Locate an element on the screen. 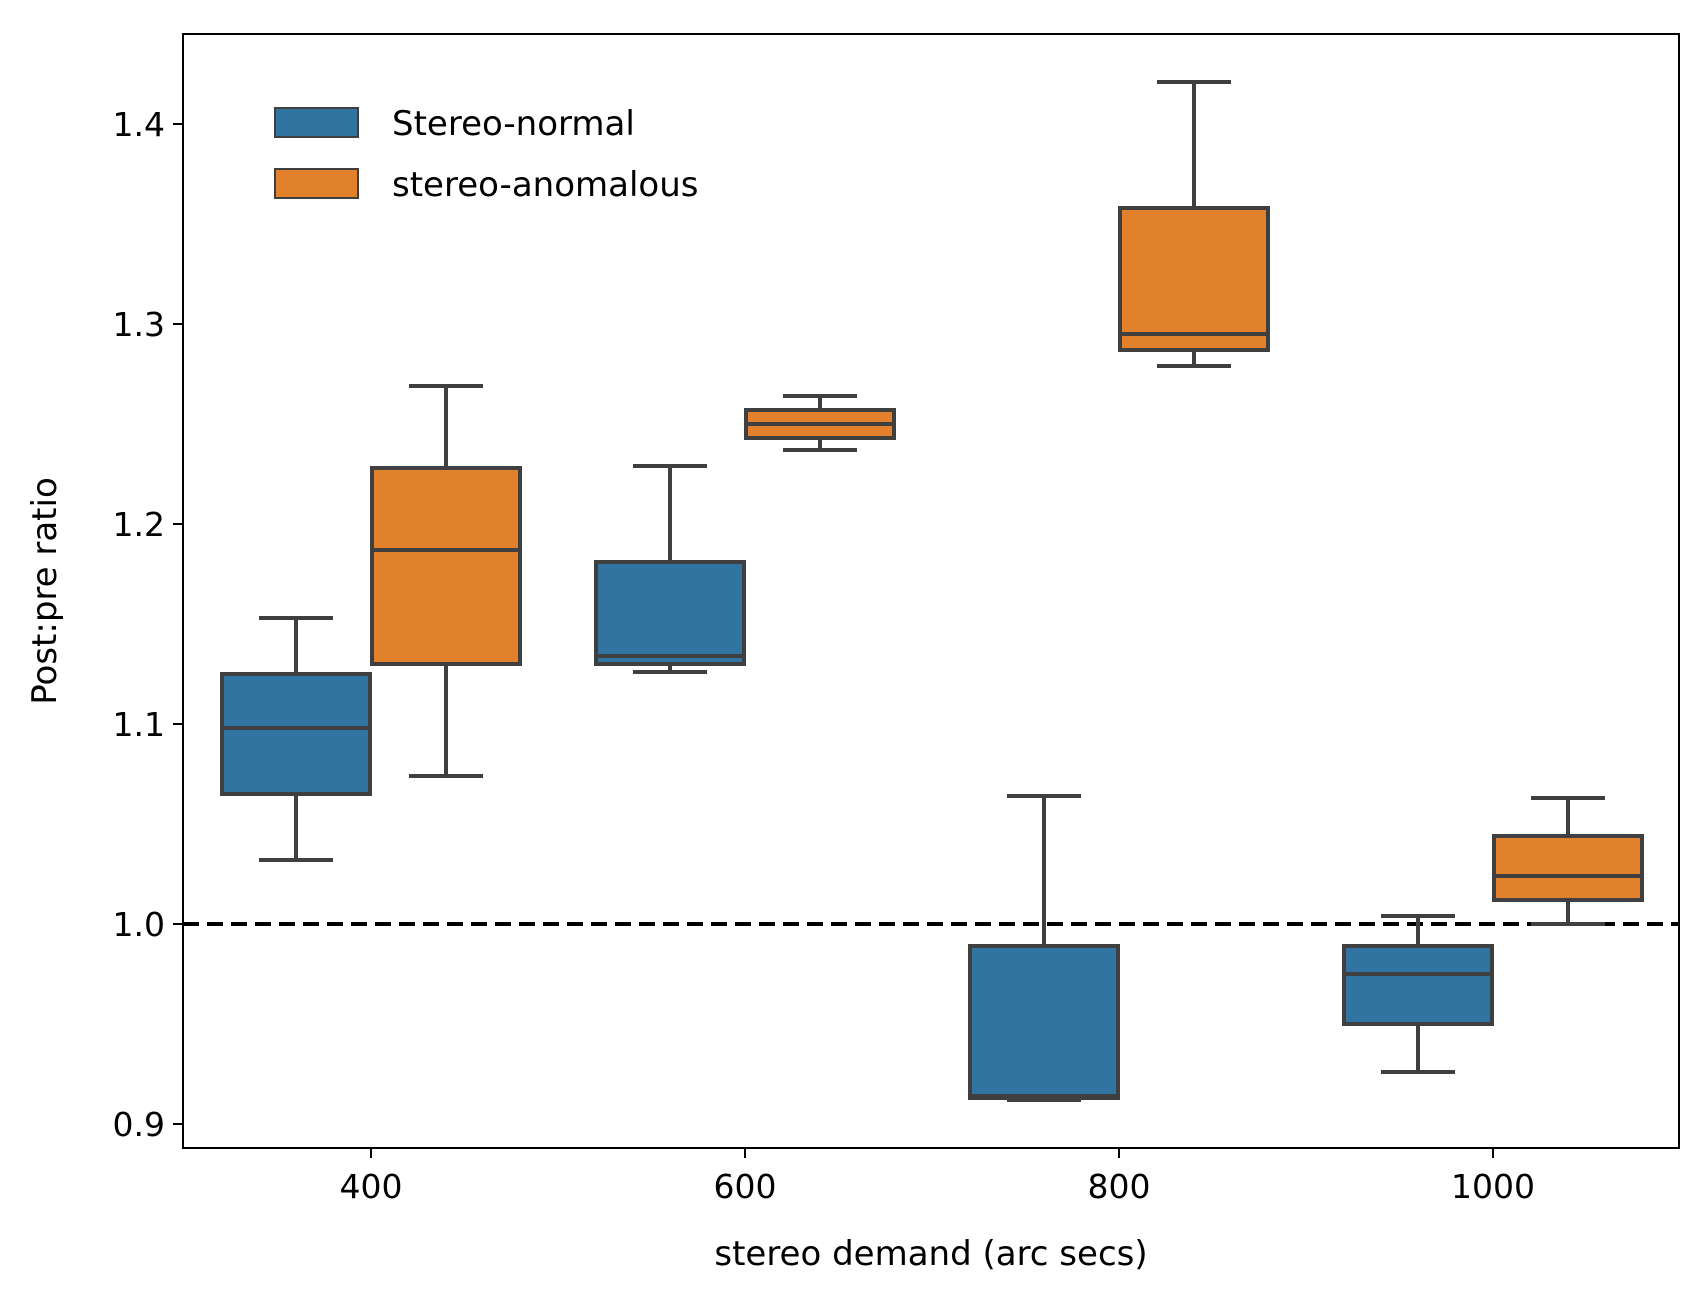 The image size is (1703, 1298). legend-label-stereo-anomalous: stereo-anomalous is located at coordinates (545, 185).